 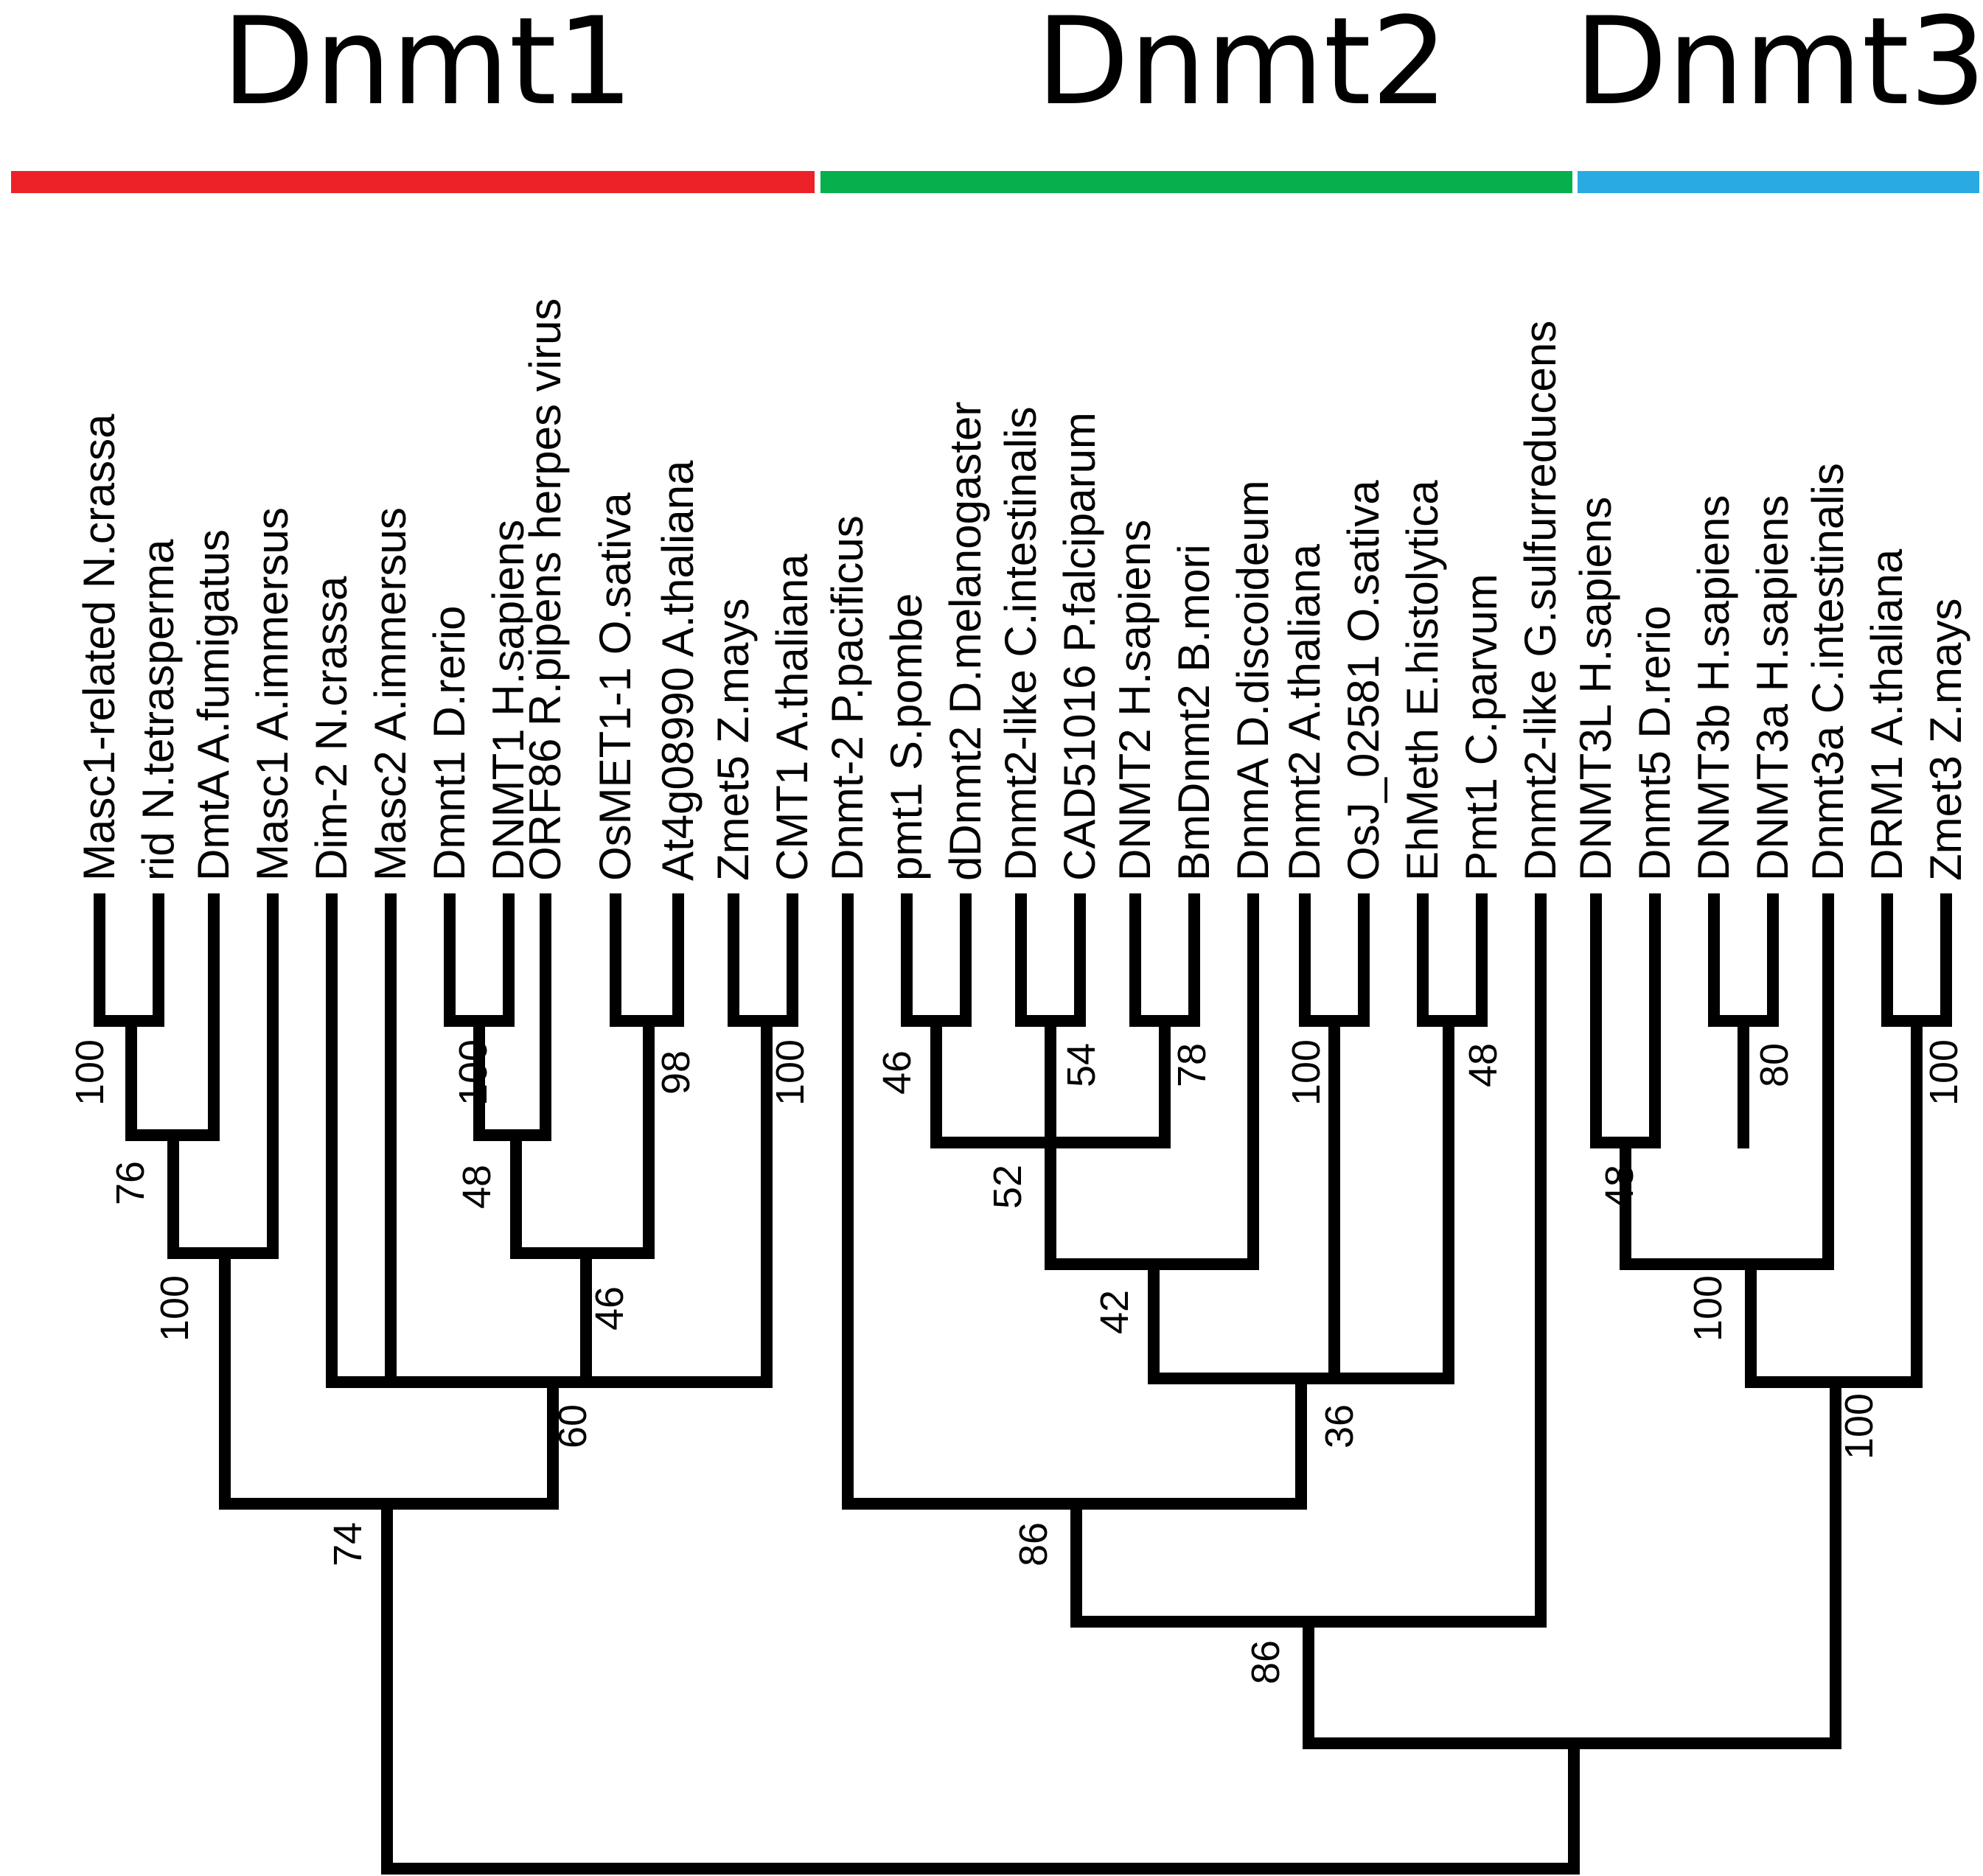 What do you see at coordinates (1778, 182) in the screenshot?
I see `family-bar-dnmt3` at bounding box center [1778, 182].